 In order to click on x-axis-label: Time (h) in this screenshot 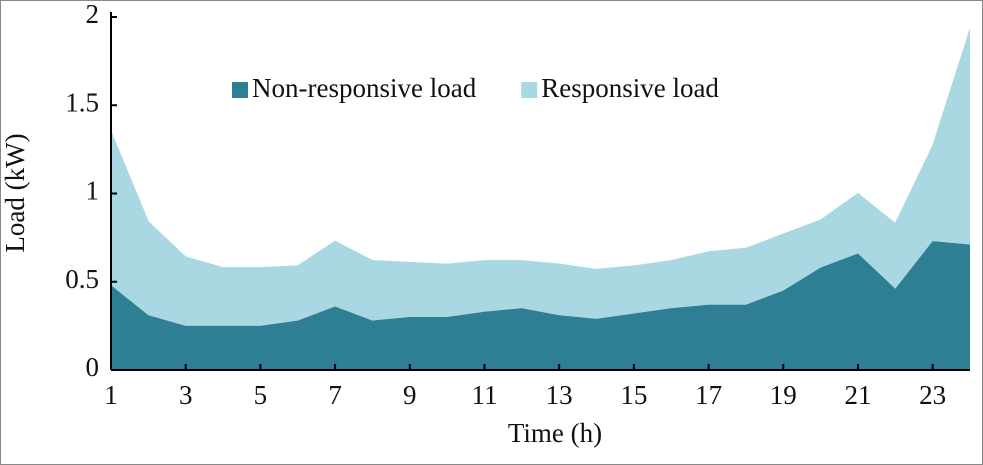, I will do `click(555, 433)`.